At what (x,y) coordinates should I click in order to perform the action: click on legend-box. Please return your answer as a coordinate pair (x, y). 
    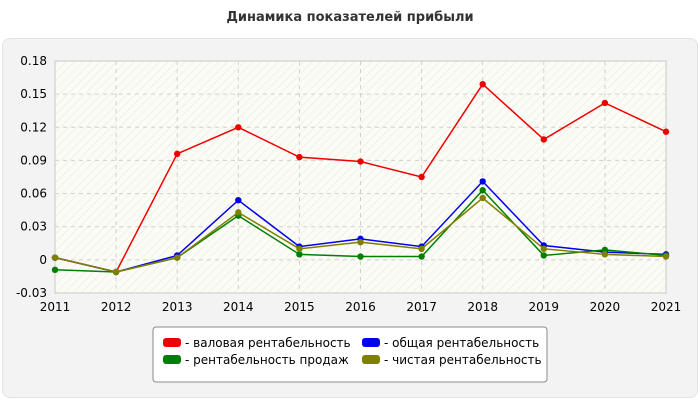
    Looking at the image, I should click on (350, 354).